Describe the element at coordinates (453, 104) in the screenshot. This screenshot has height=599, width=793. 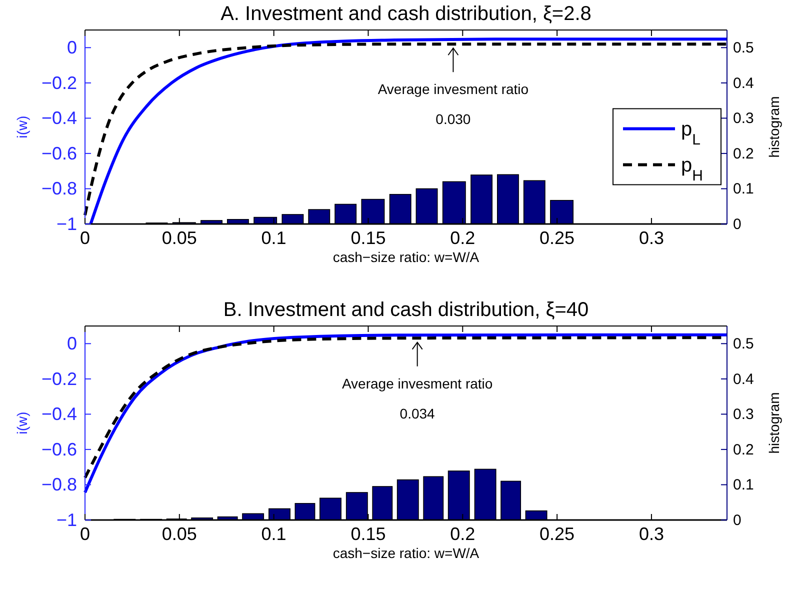
I see `annotation: Average invesment ratio 0.030` at that location.